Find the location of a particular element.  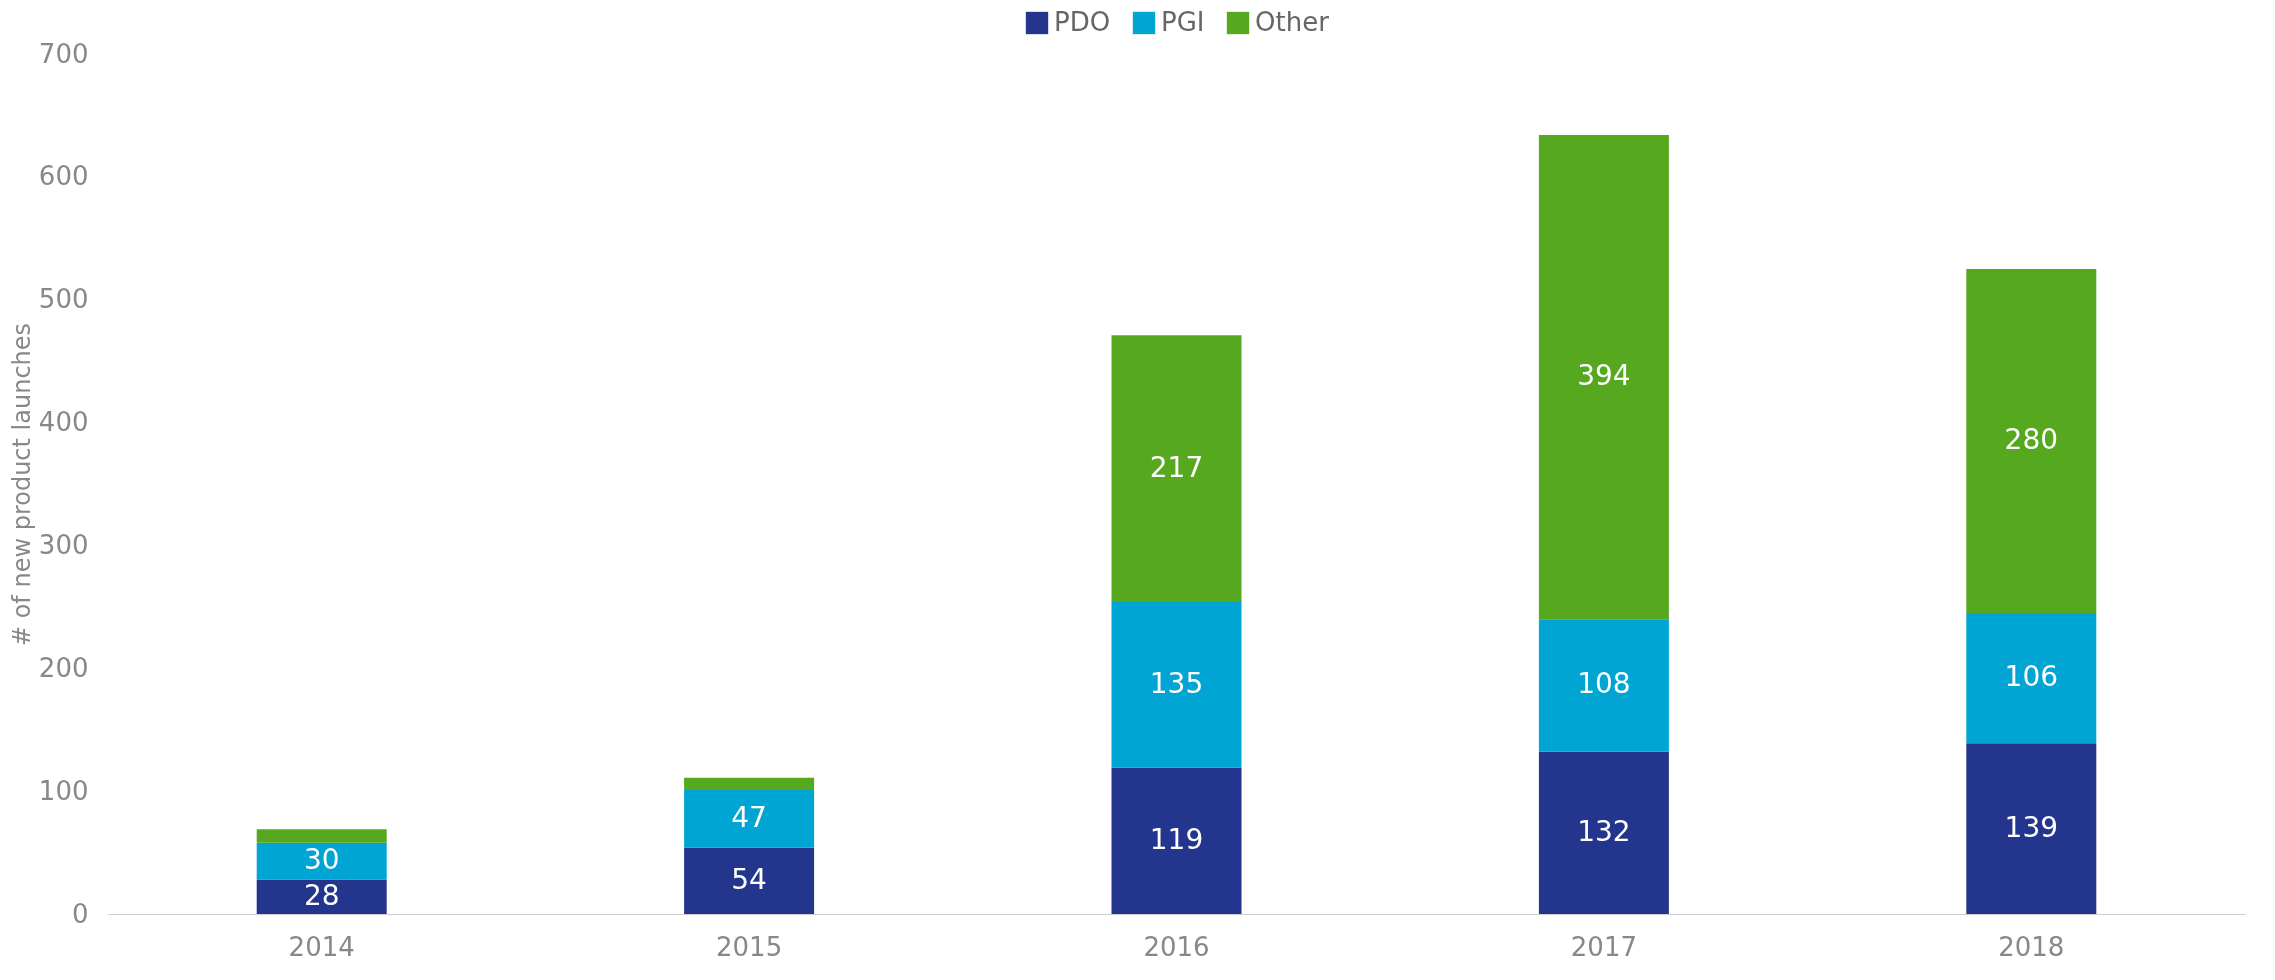

data-label: 139 is located at coordinates (2031, 827).